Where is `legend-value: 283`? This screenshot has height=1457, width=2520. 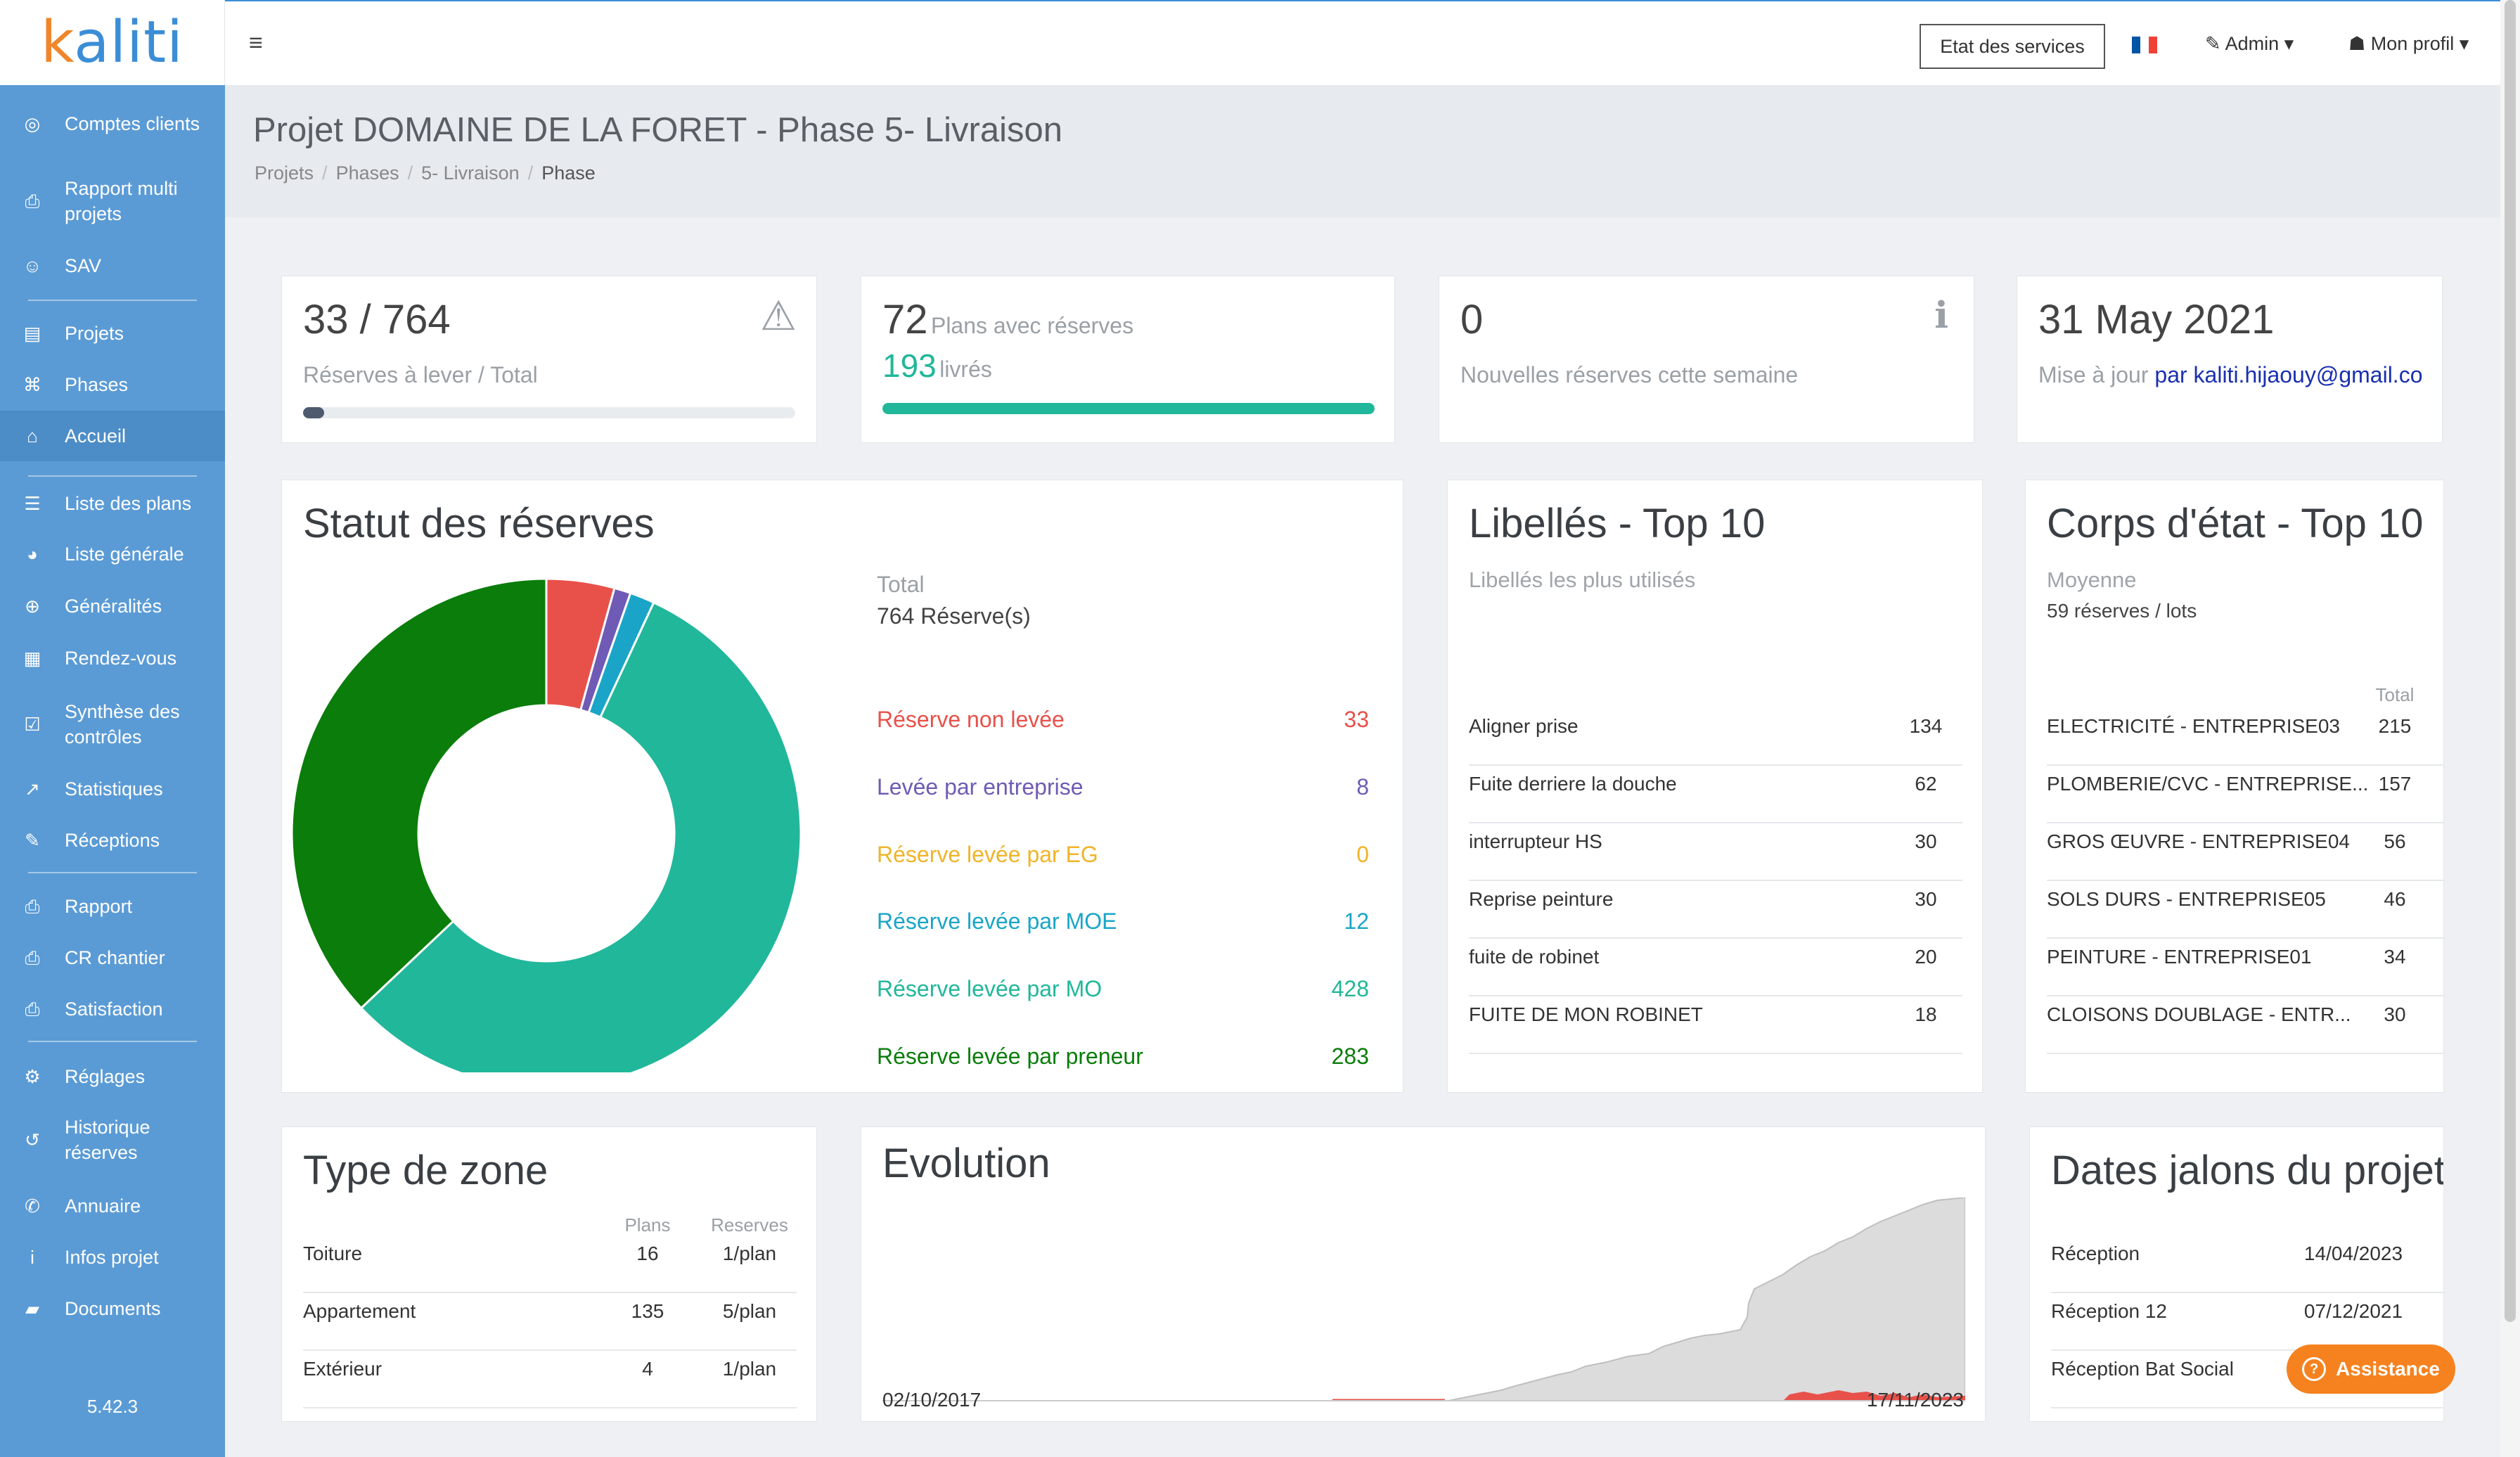 legend-value: 283 is located at coordinates (1350, 1056).